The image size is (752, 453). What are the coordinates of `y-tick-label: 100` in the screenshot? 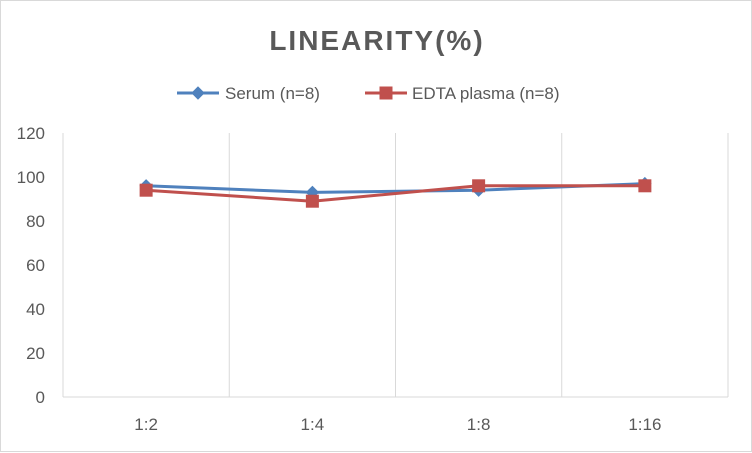 It's located at (31, 177).